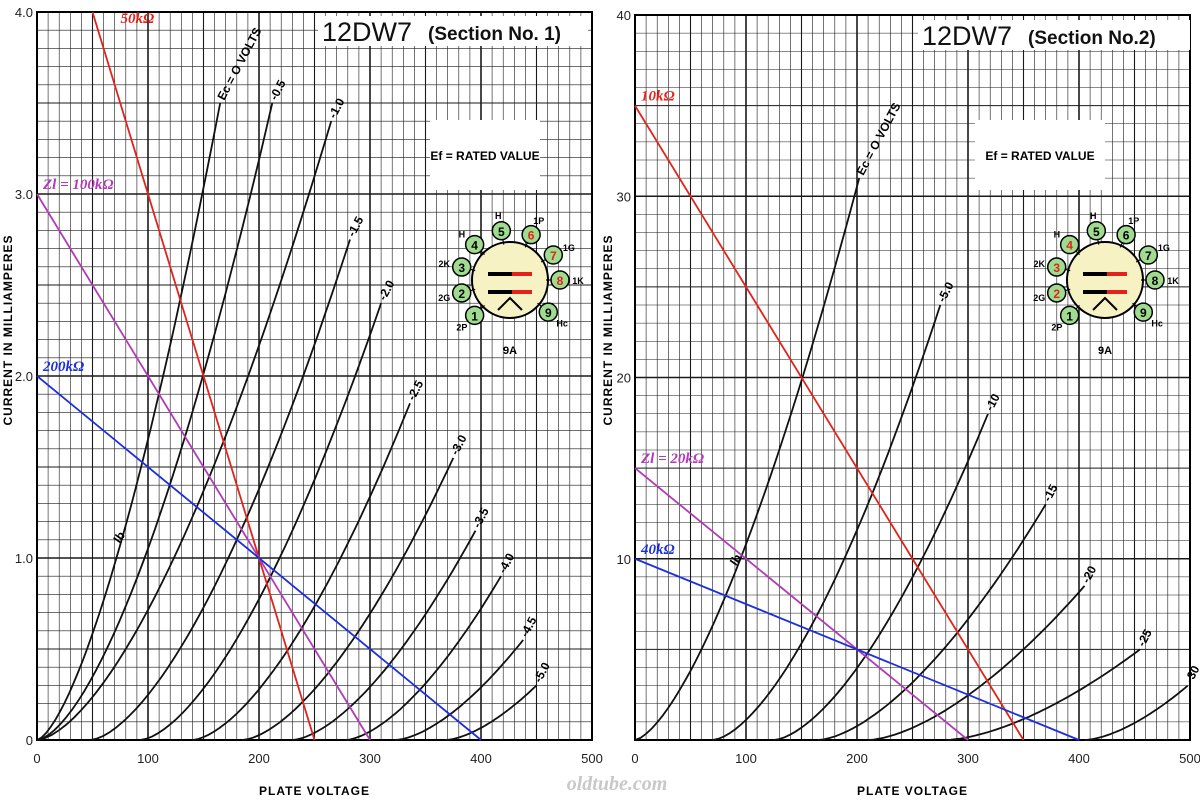 This screenshot has width=1200, height=805. What do you see at coordinates (1050, 493) in the screenshot?
I see `curve-label: -15` at bounding box center [1050, 493].